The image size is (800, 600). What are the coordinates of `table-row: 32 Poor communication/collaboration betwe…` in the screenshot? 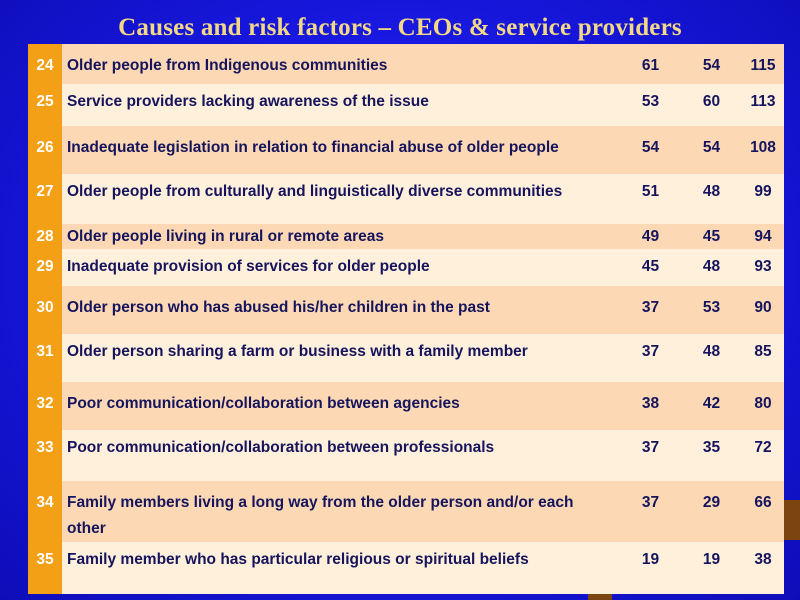 It's located at (406, 406).